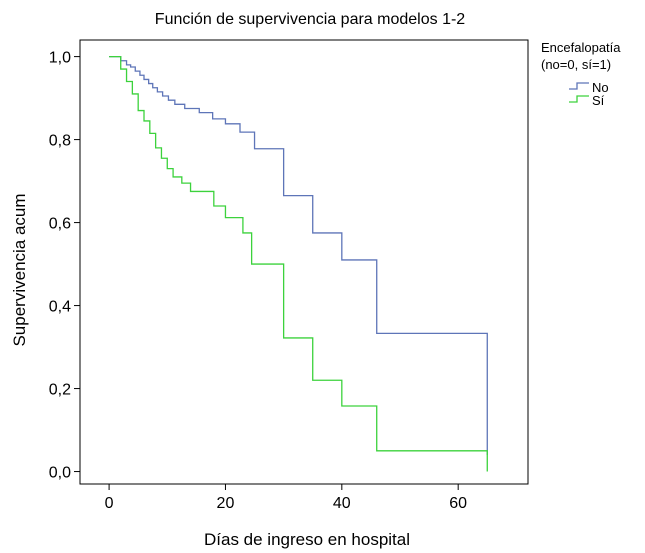 This screenshot has width=645, height=553. I want to click on x-axis-label: Días de ingreso en hospital, so click(307, 539).